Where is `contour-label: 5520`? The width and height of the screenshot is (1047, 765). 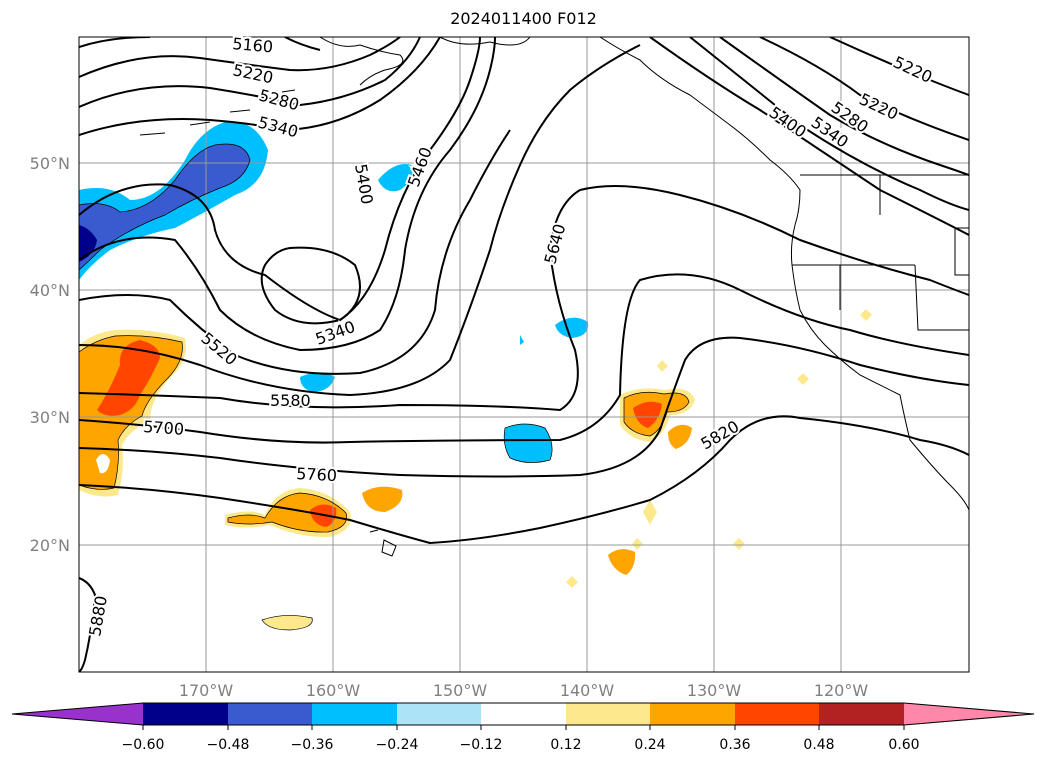 contour-label: 5520 is located at coordinates (218, 349).